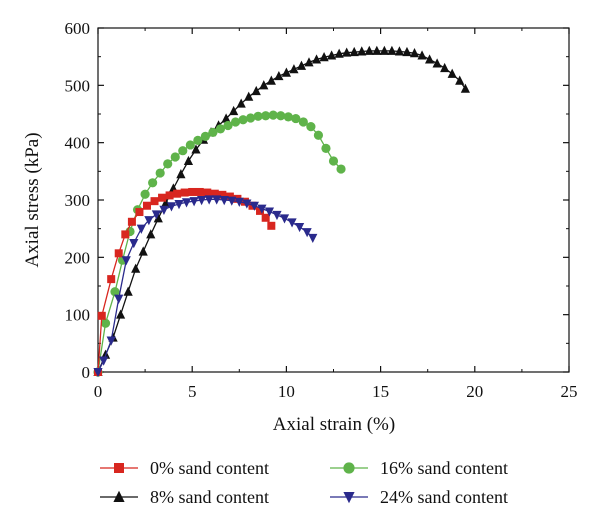 The image size is (600, 526). What do you see at coordinates (98, 391) in the screenshot?
I see `x-tick-label: 0` at bounding box center [98, 391].